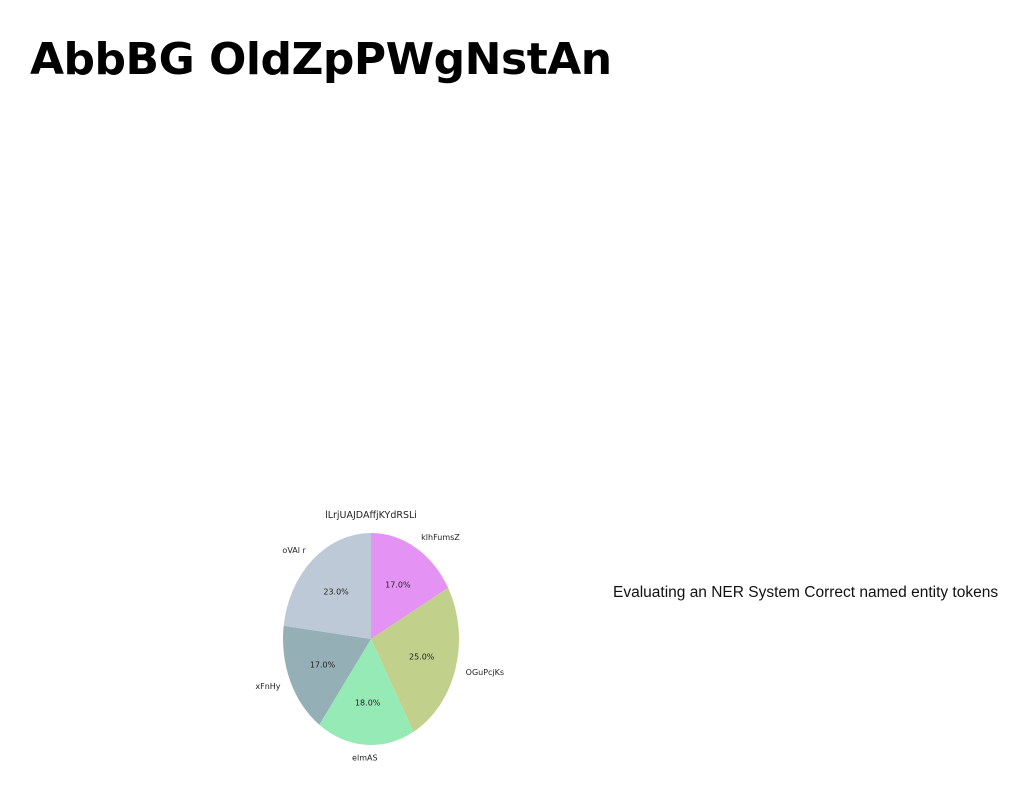 This screenshot has width=1024, height=788. I want to click on pie-pct-label-4: 23.0%, so click(336, 591).